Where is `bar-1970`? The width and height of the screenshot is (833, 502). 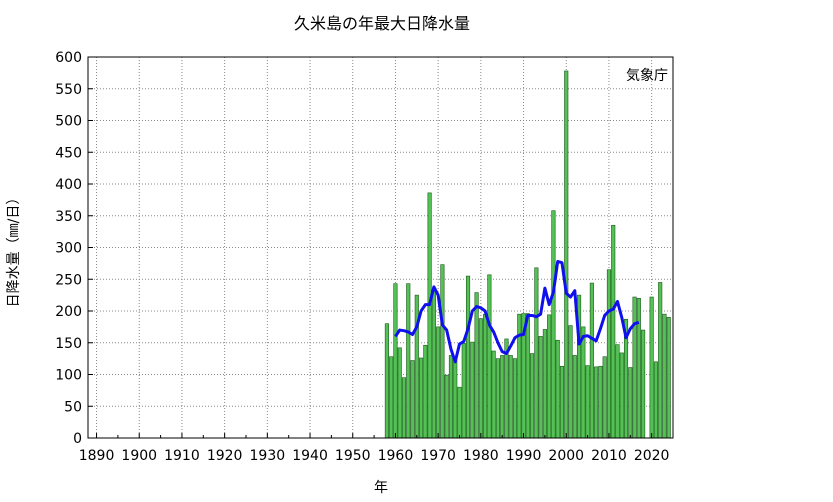
bar-1970 is located at coordinates (438, 382).